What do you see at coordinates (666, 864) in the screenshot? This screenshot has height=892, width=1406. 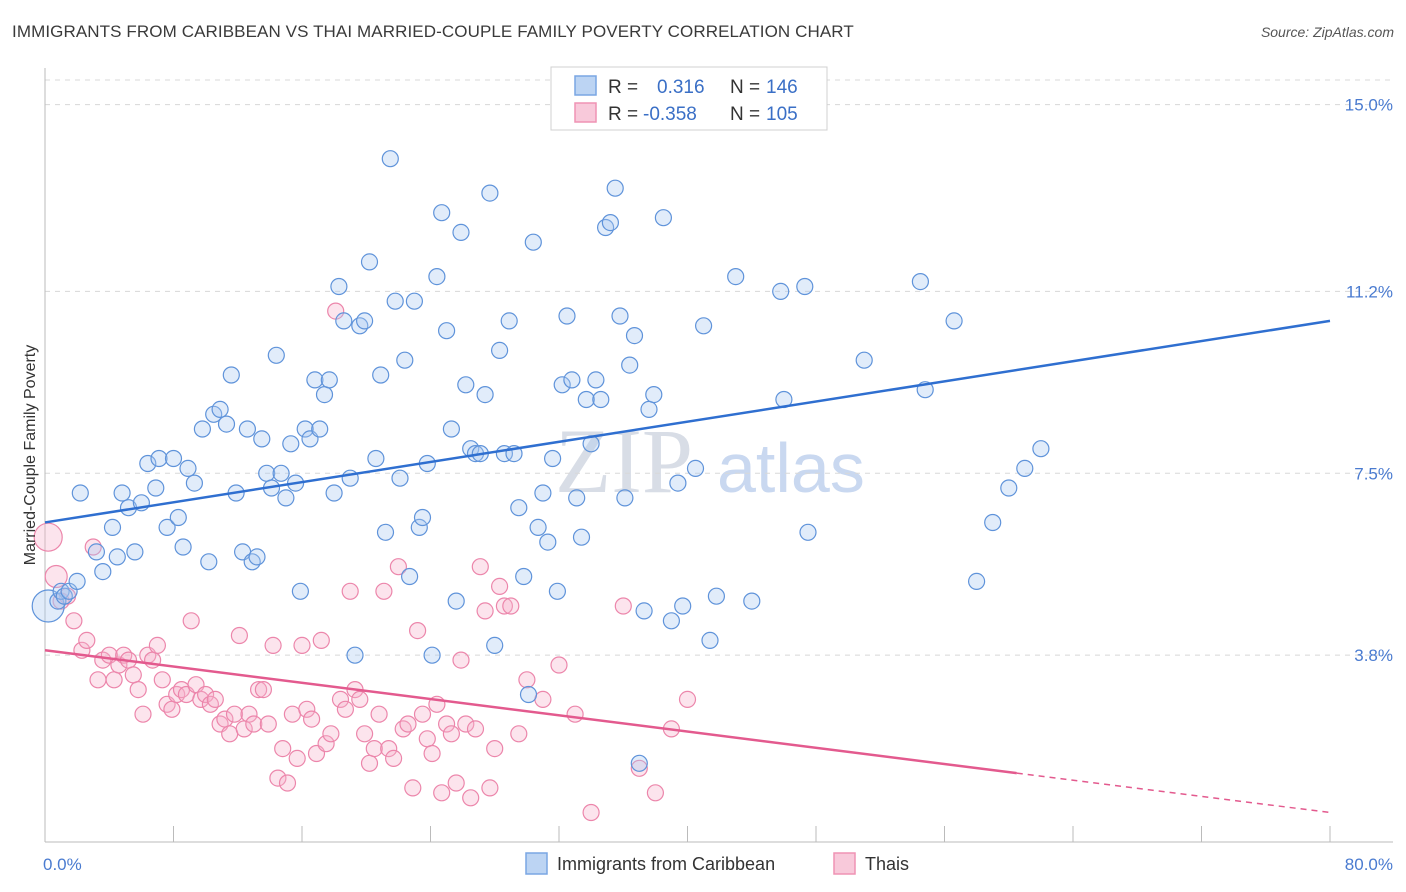 I see `bottom-legend-caribbean: Immigrants from Caribbean` at bounding box center [666, 864].